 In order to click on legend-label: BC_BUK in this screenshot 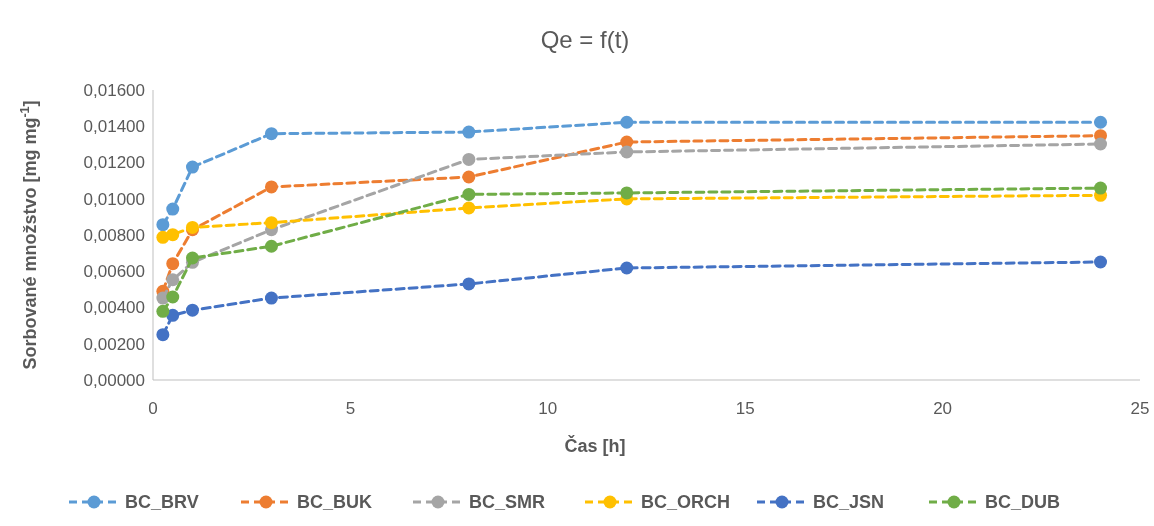, I will do `click(335, 502)`.